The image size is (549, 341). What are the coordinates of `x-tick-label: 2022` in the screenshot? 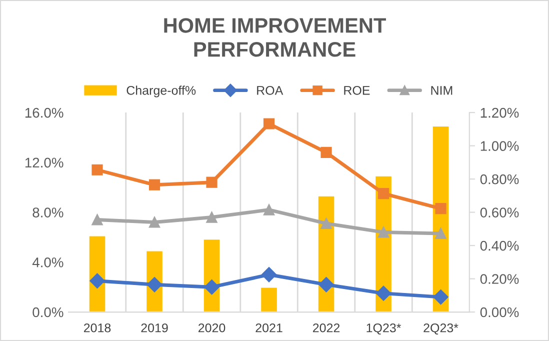 It's located at (326, 327).